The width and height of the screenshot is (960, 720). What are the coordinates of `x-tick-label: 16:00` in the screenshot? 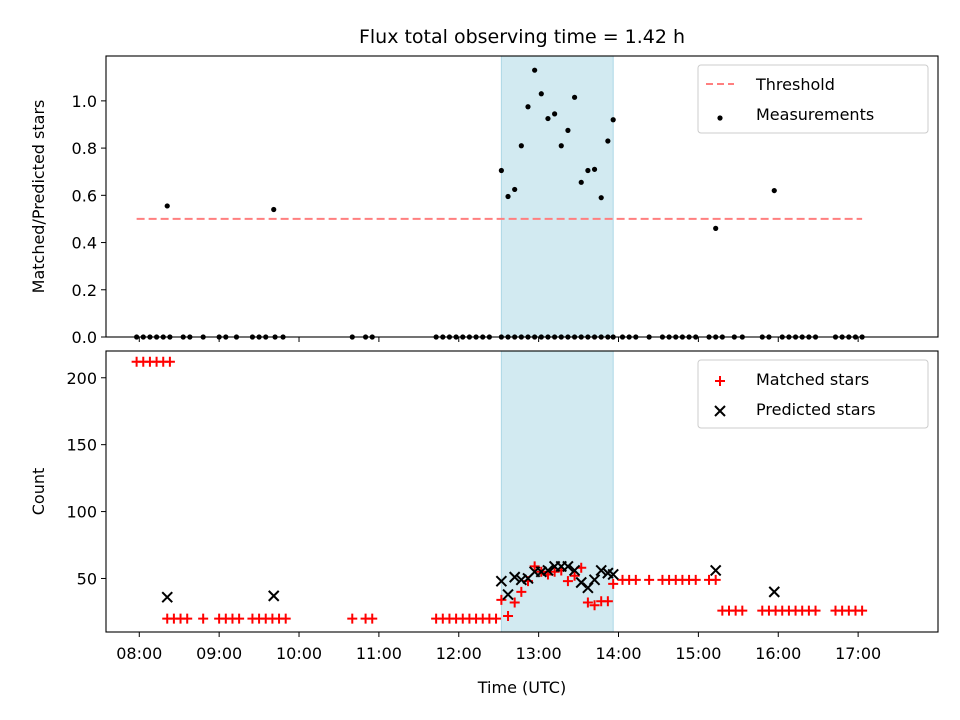 It's located at (778, 653).